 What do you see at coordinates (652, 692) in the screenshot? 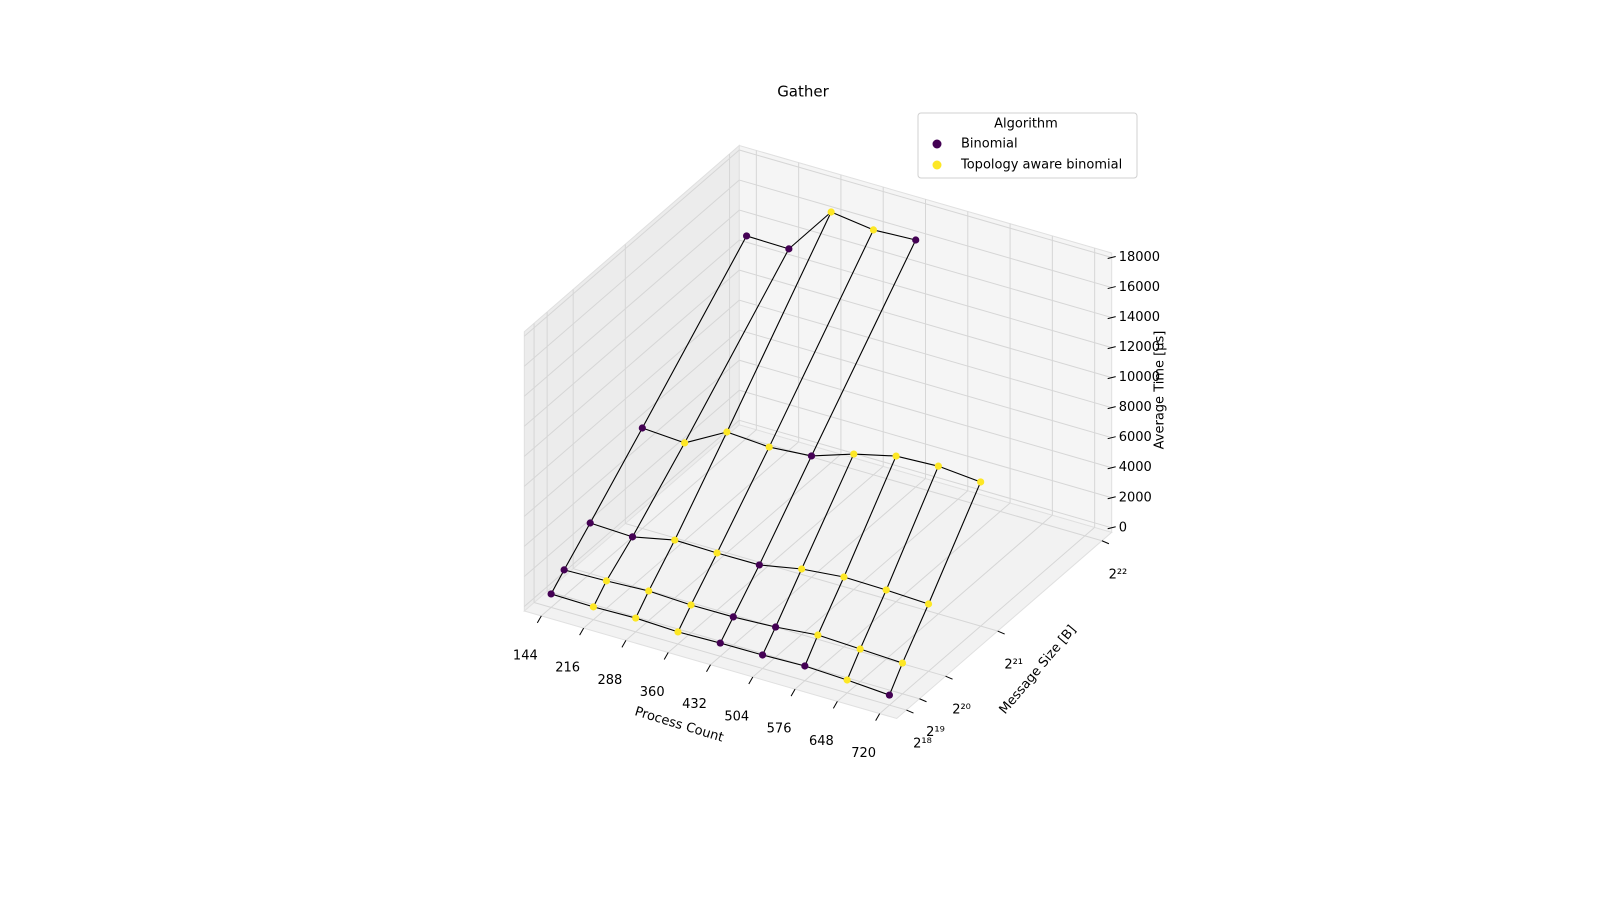
I see `x-tick-label: 360` at bounding box center [652, 692].